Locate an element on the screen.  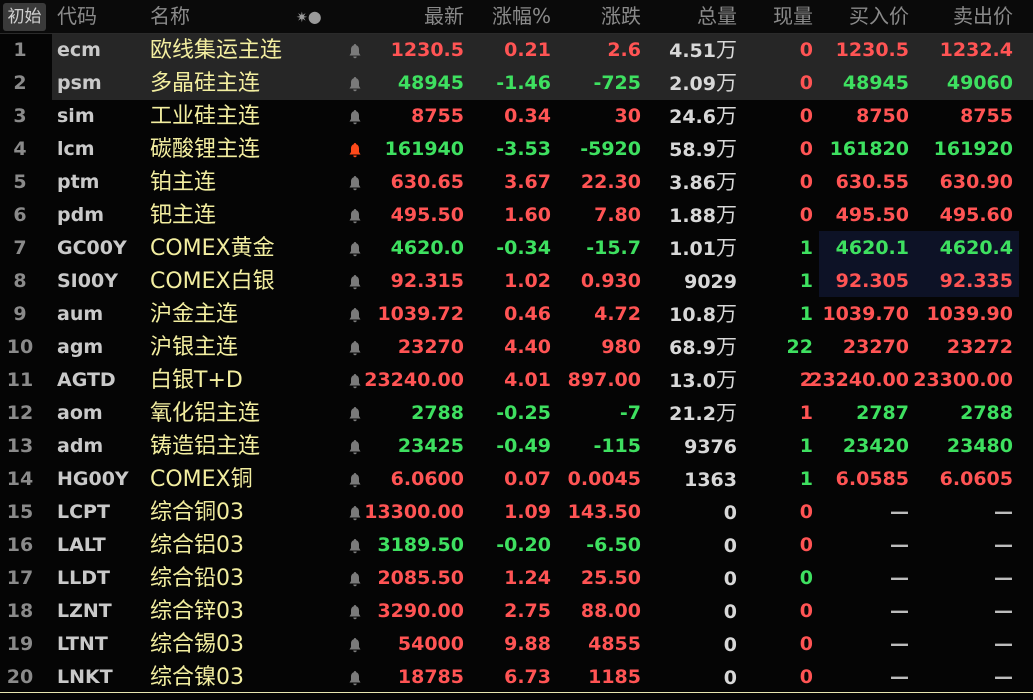
col-name: 名称 is located at coordinates (170, 16).